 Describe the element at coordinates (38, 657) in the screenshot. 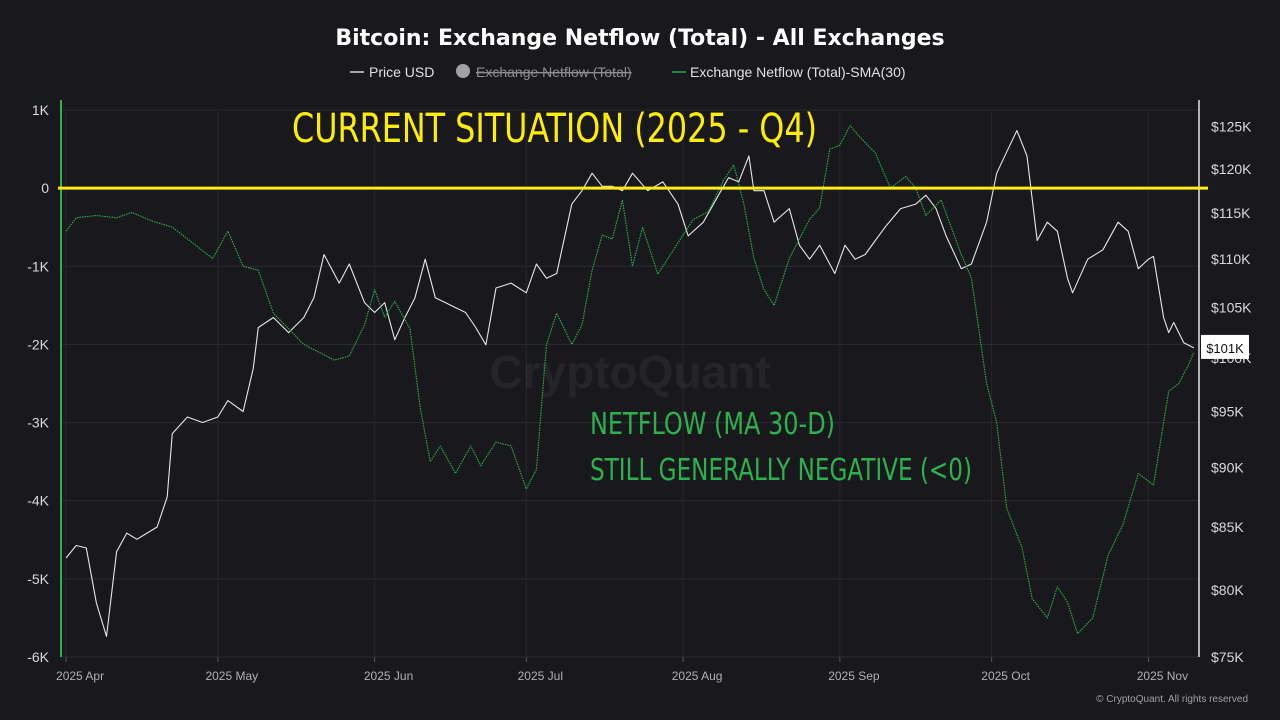

I see `left-tick-label: -6K` at that location.